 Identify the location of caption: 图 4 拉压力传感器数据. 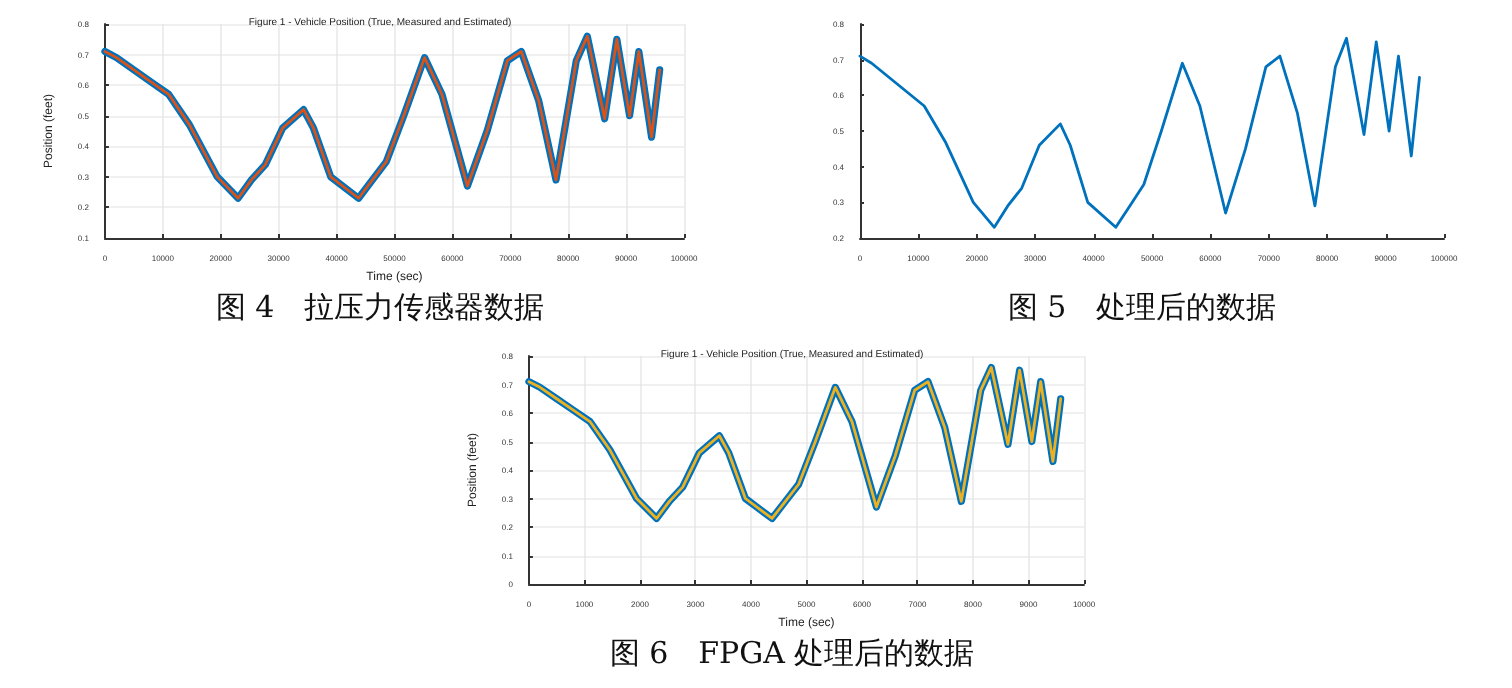
(380, 307).